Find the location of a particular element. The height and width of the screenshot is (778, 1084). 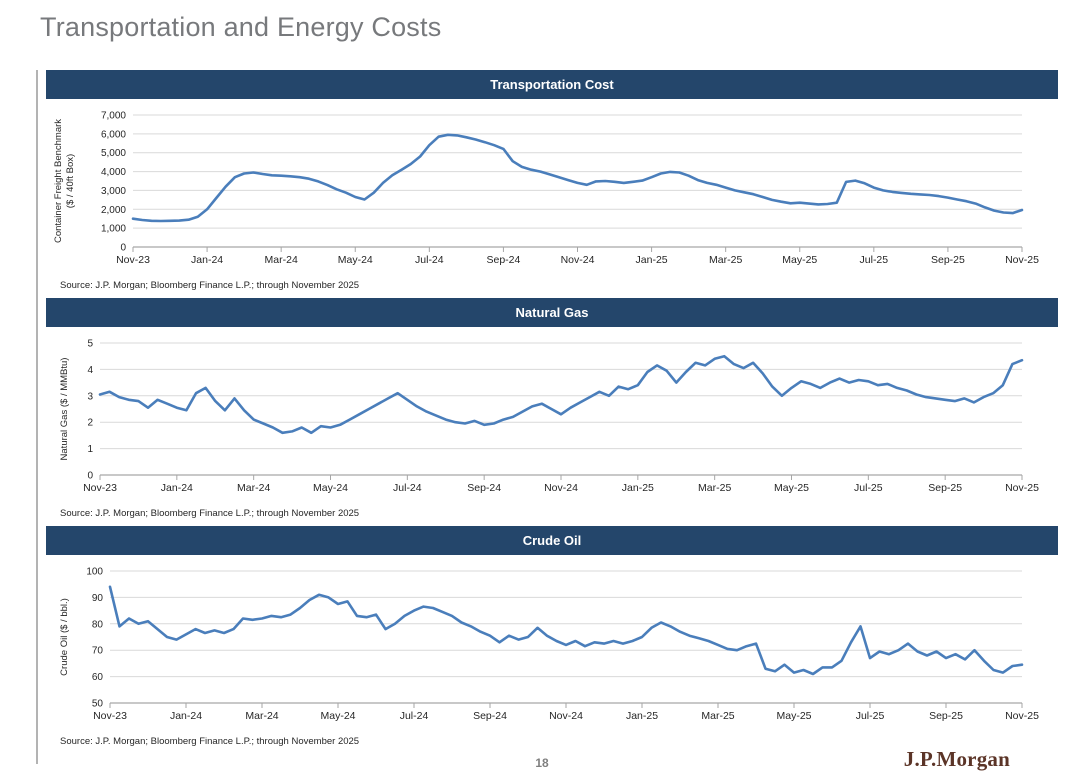

svg-text: 1,000 is located at coordinates (113, 229).